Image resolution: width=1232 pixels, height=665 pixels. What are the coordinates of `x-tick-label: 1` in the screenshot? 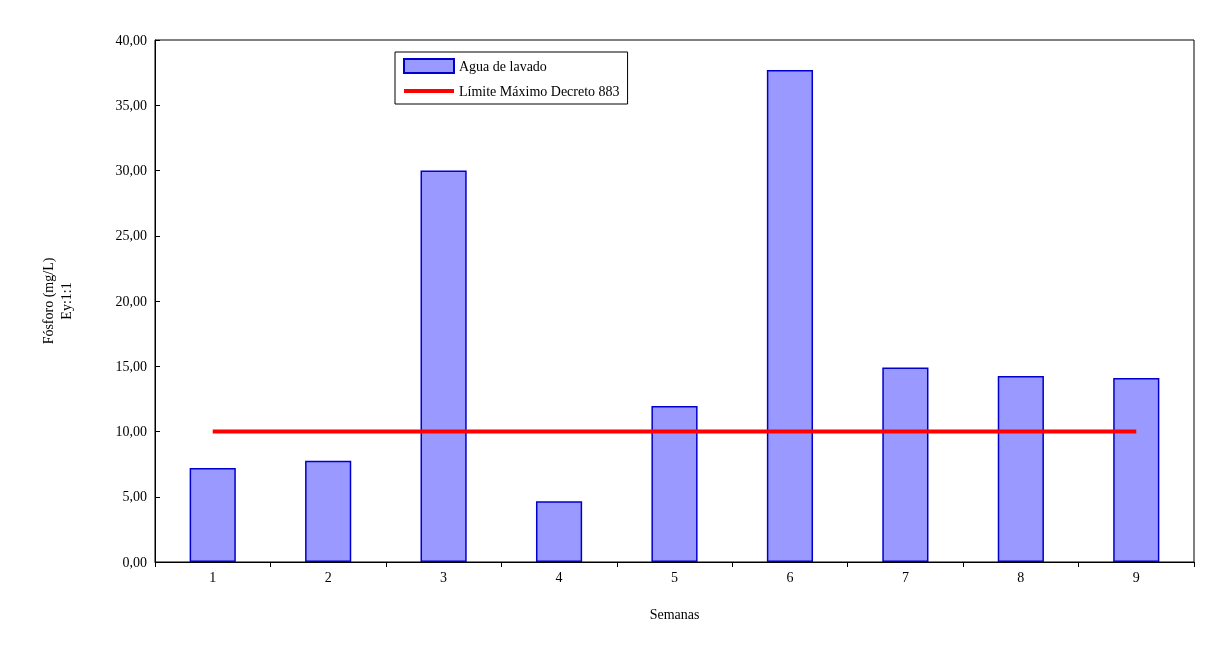 It's located at (213, 577).